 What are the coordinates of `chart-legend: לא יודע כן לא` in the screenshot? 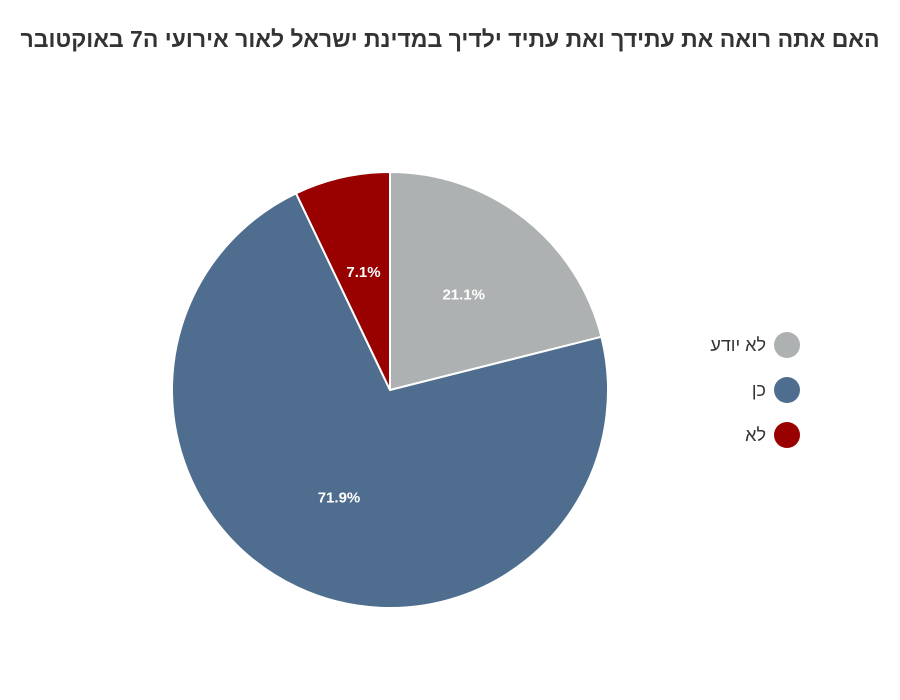 It's located at (745, 397).